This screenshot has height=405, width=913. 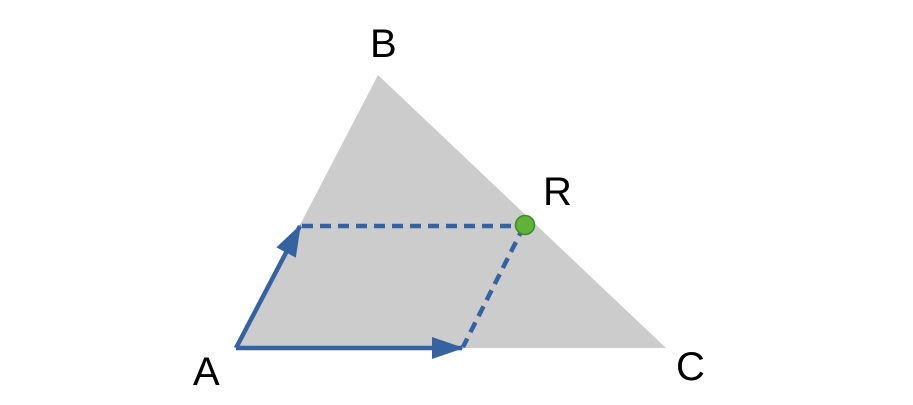 I want to click on vector-ab, so click(x=268, y=287).